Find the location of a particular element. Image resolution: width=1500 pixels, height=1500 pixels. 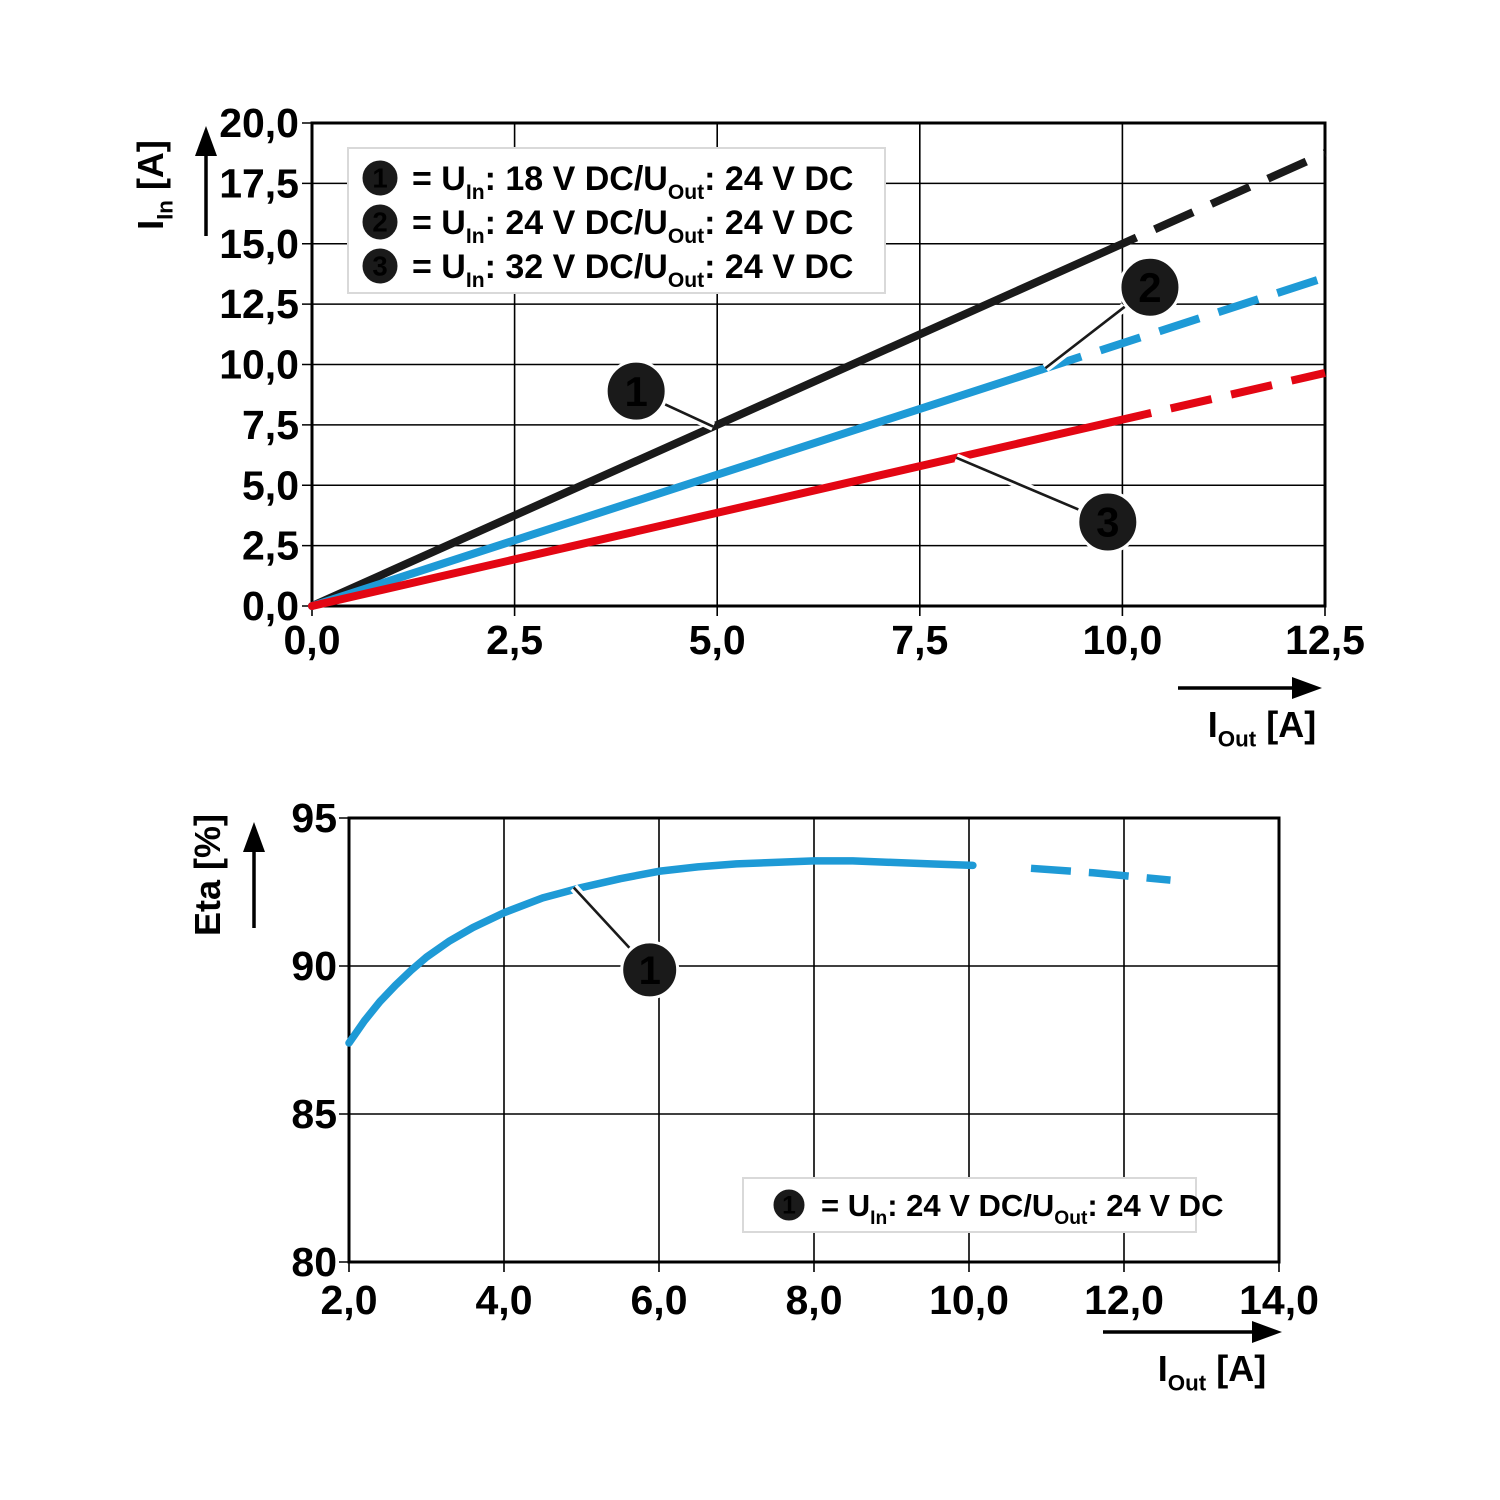

legend-label-1: = UIn: 18 V DC/UOut: 24 V DC is located at coordinates (632, 182).